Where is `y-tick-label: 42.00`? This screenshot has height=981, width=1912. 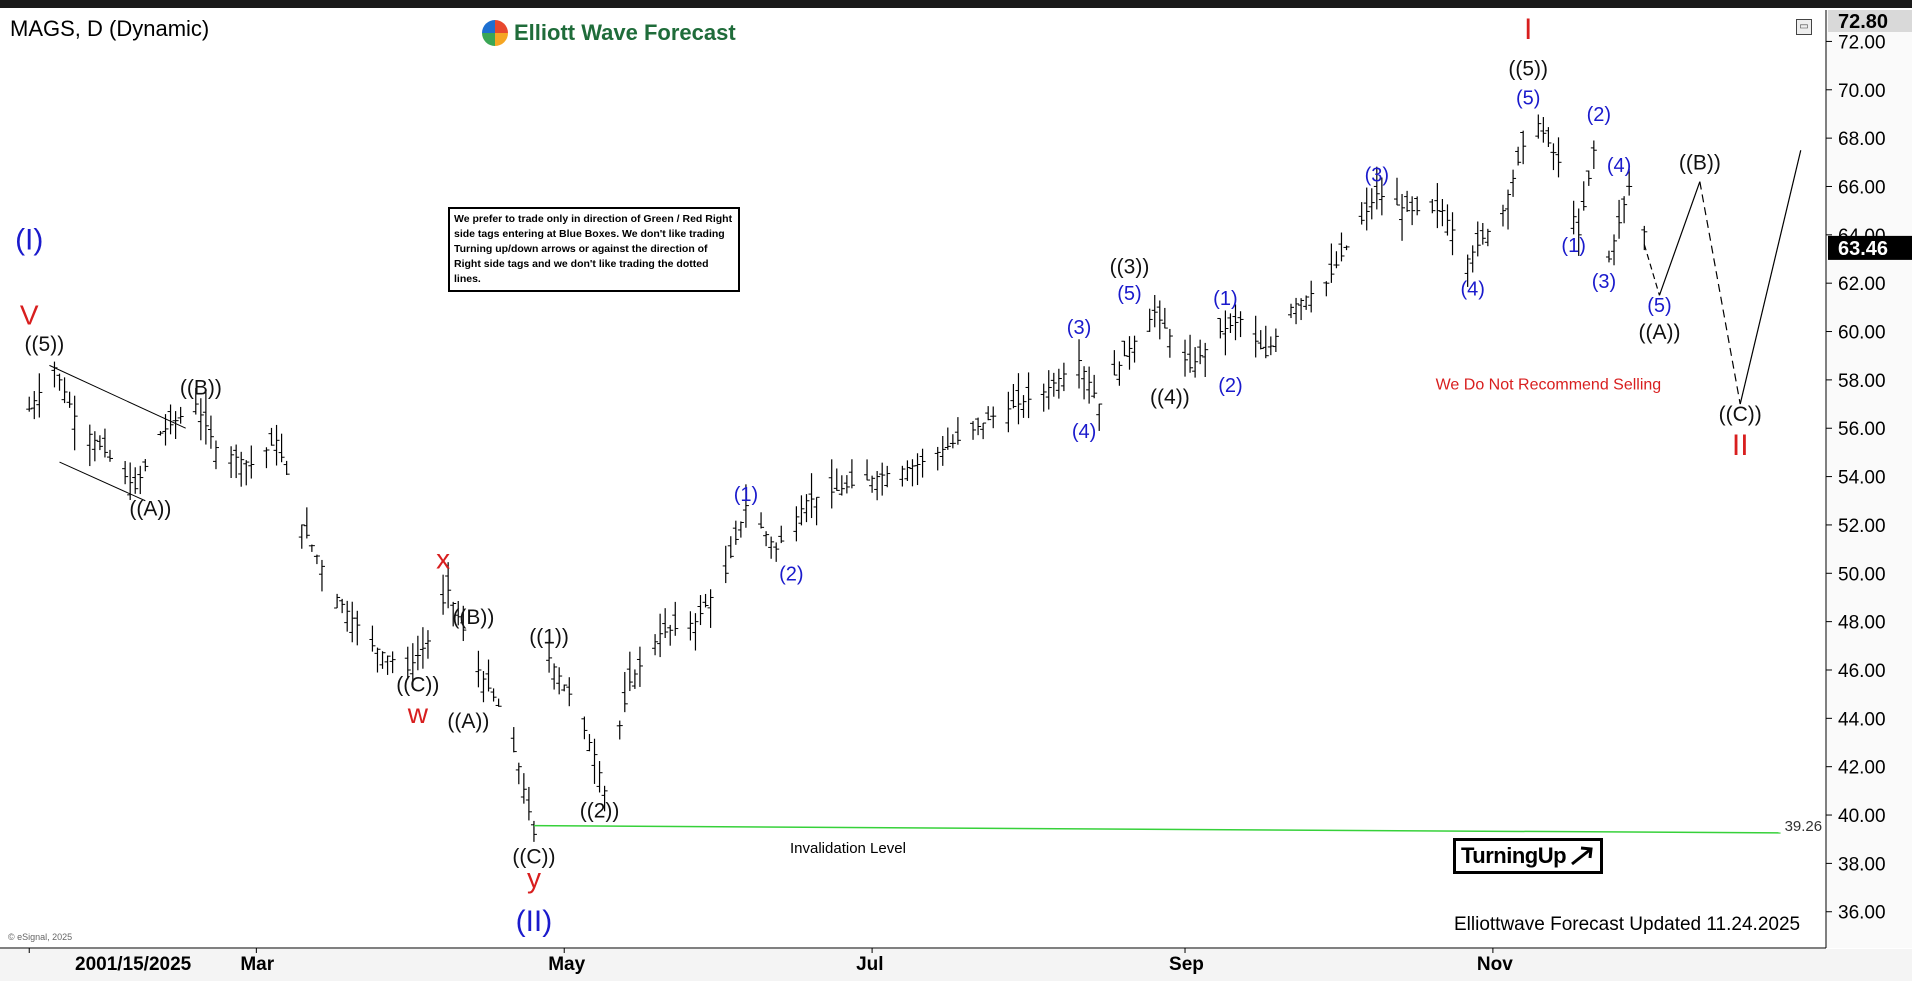
y-tick-label: 42.00 is located at coordinates (1862, 768).